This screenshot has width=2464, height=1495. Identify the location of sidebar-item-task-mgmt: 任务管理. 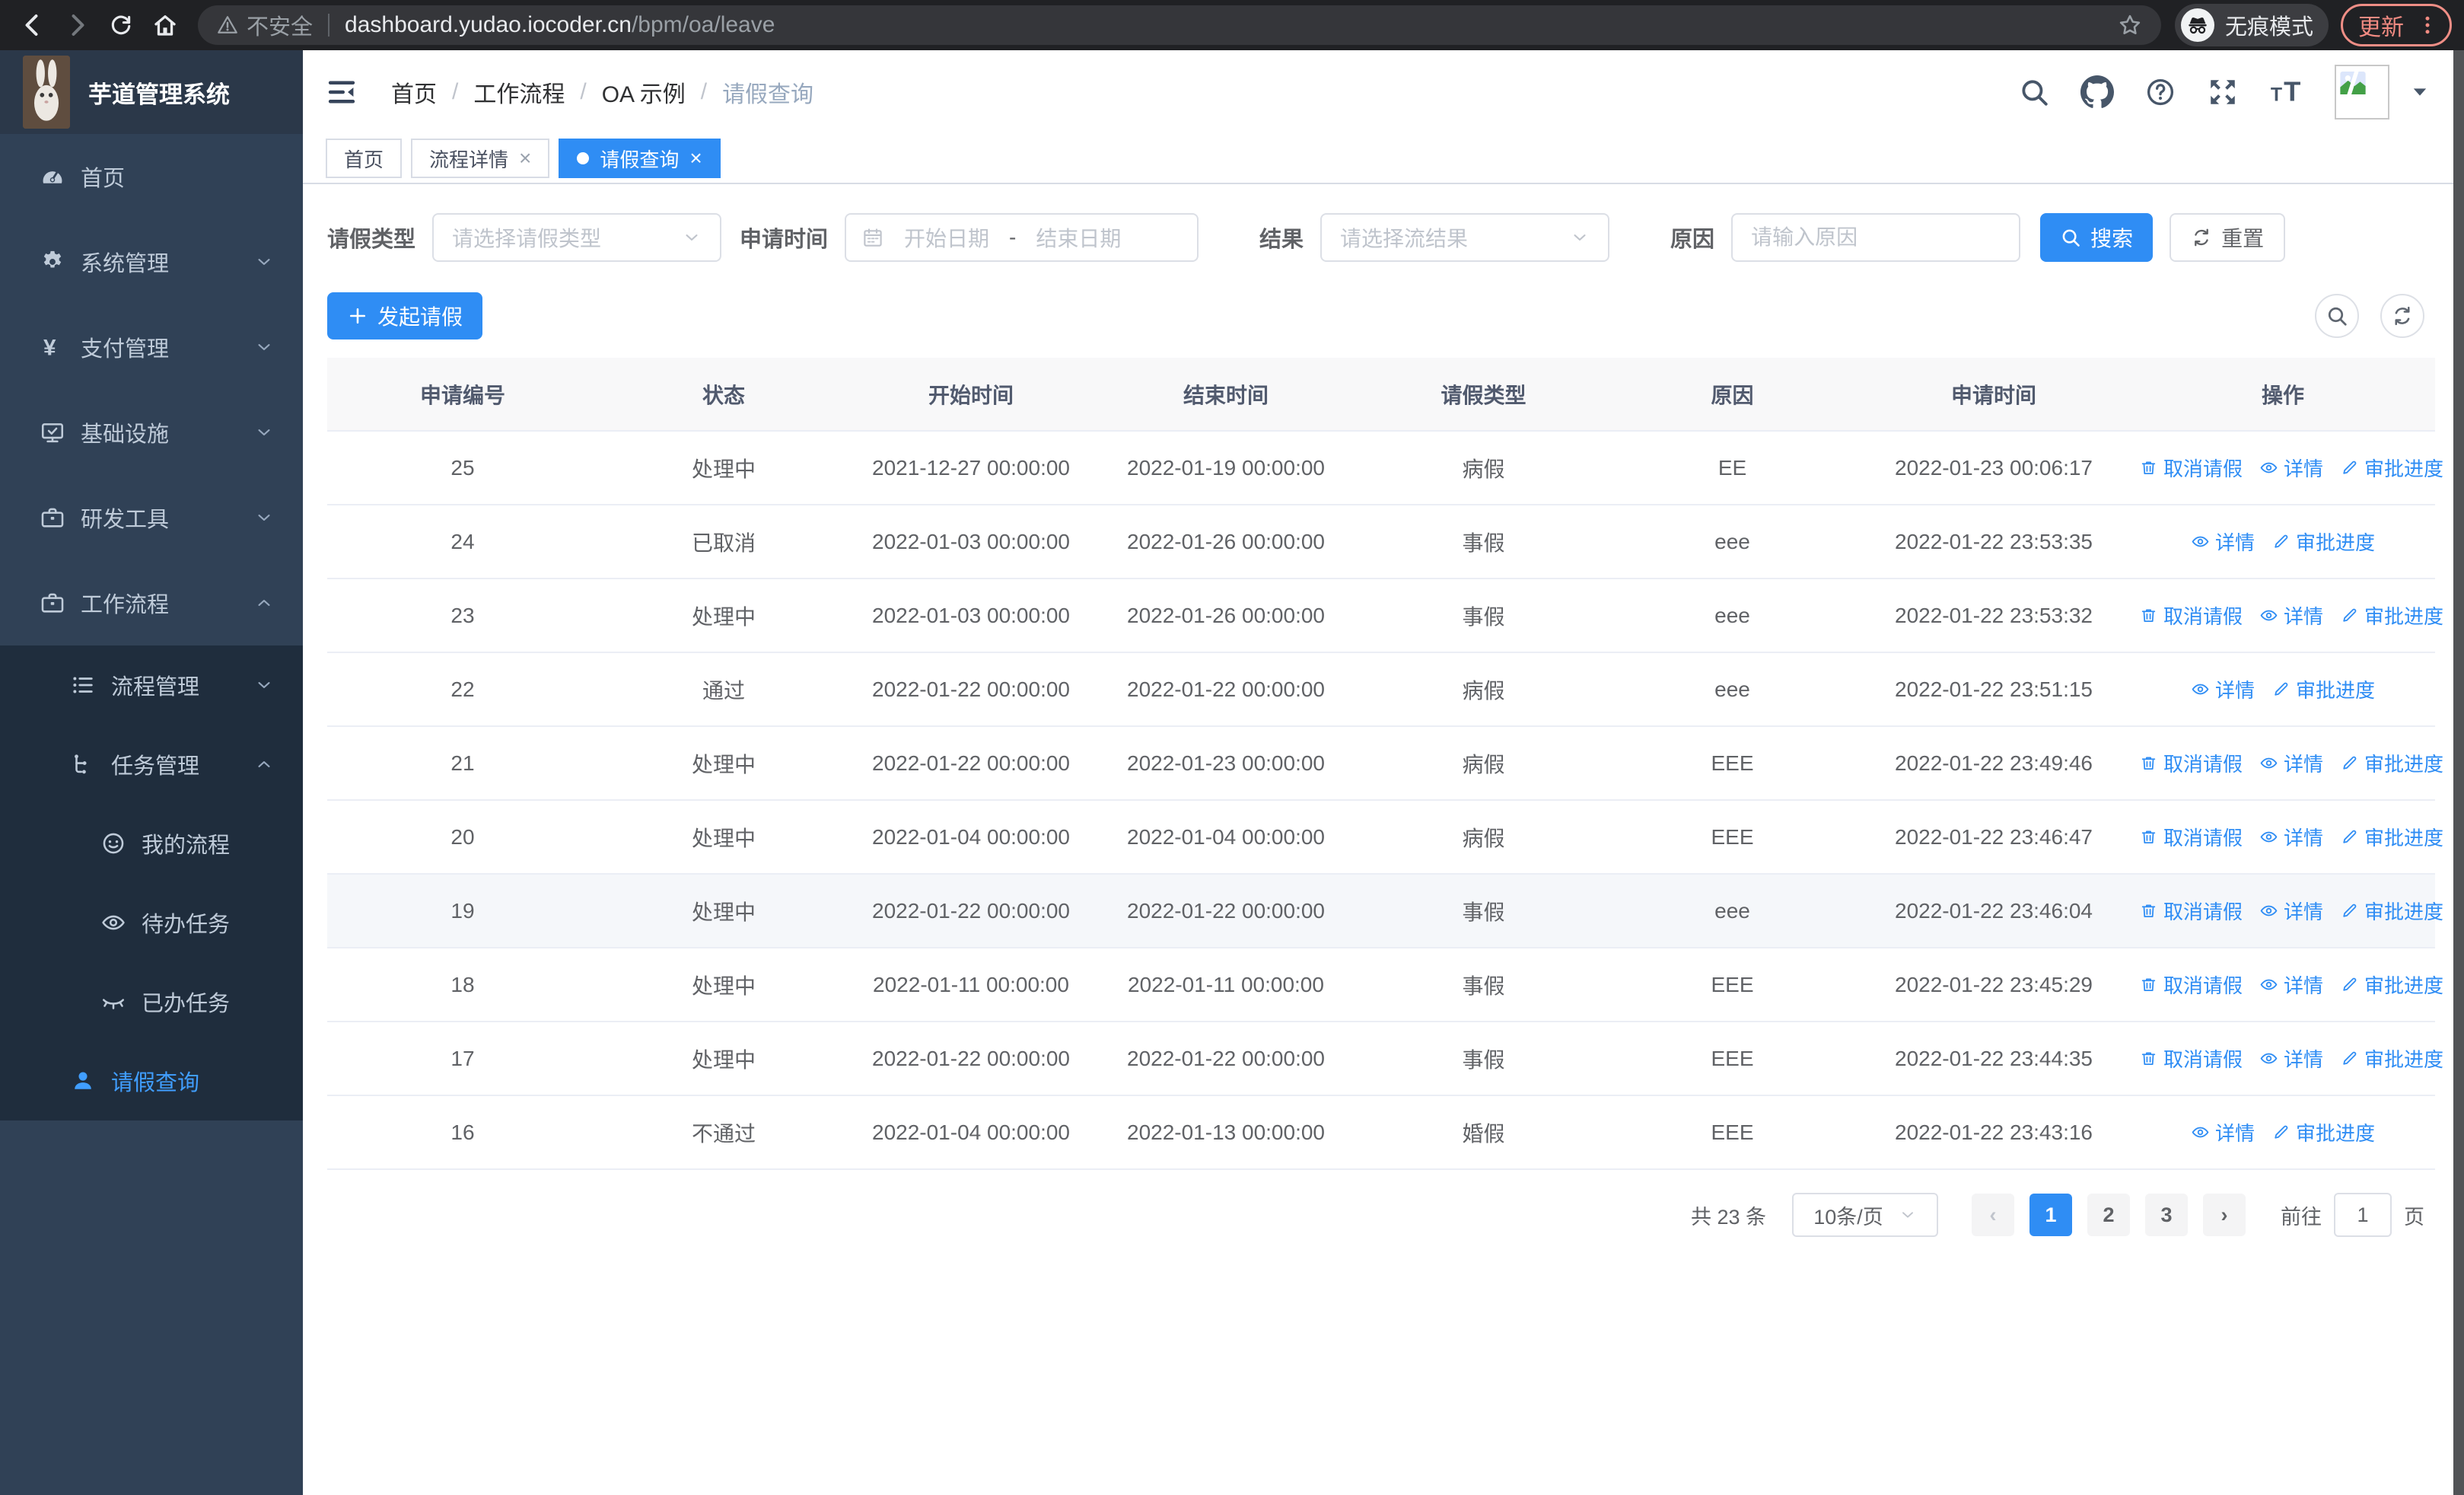
(151, 764).